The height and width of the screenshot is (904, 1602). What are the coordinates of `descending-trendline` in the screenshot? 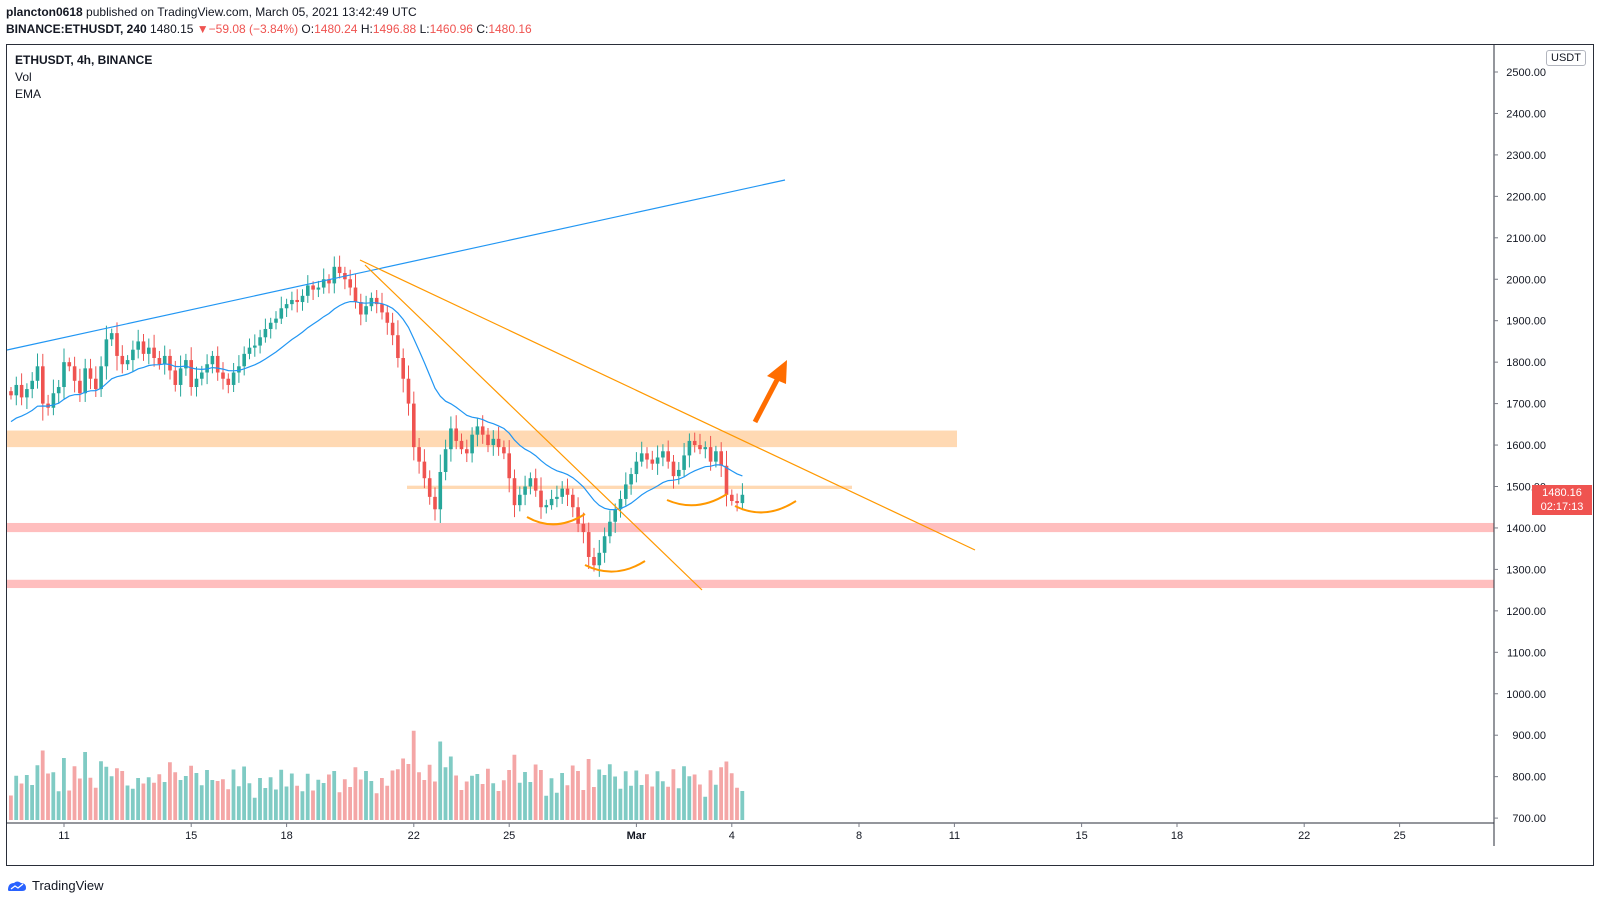 It's located at (667, 405).